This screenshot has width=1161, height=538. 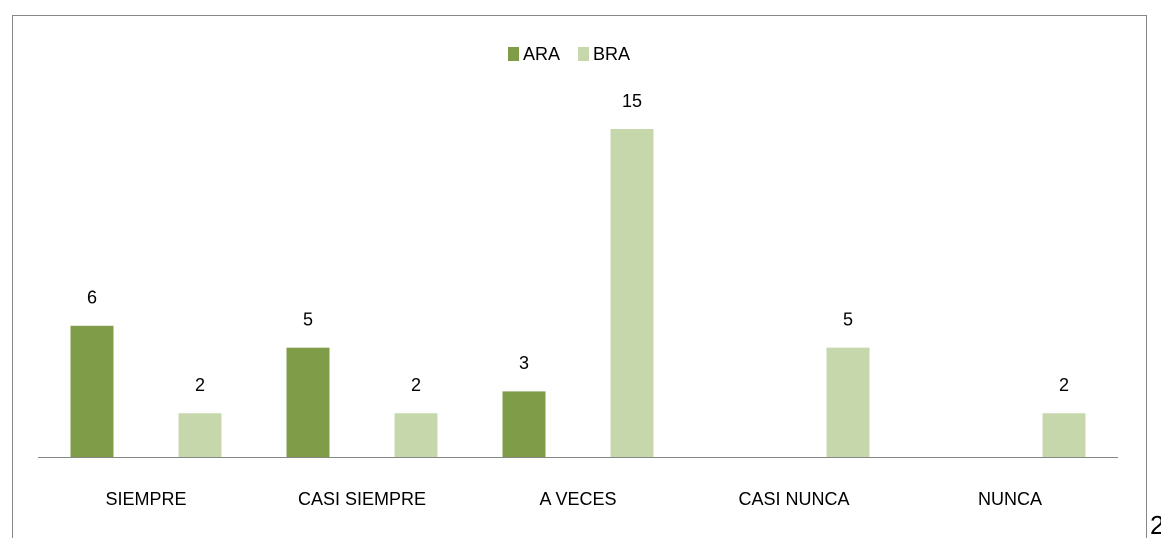 What do you see at coordinates (632, 101) in the screenshot?
I see `data-label: 15` at bounding box center [632, 101].